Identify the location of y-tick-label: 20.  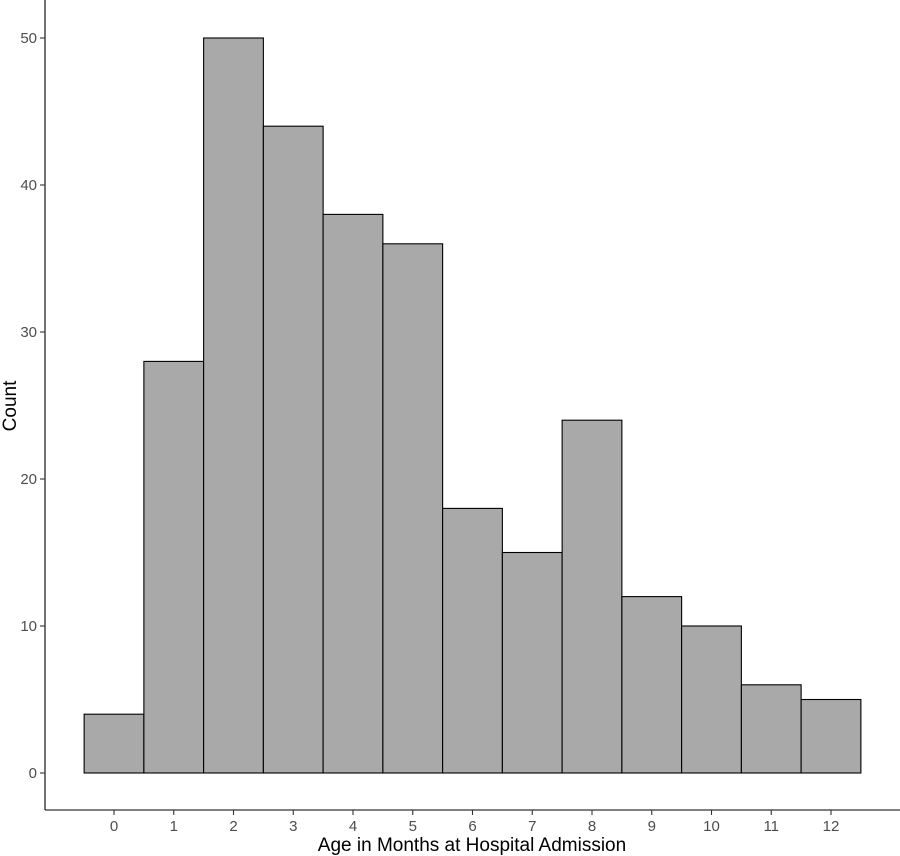
(28, 479).